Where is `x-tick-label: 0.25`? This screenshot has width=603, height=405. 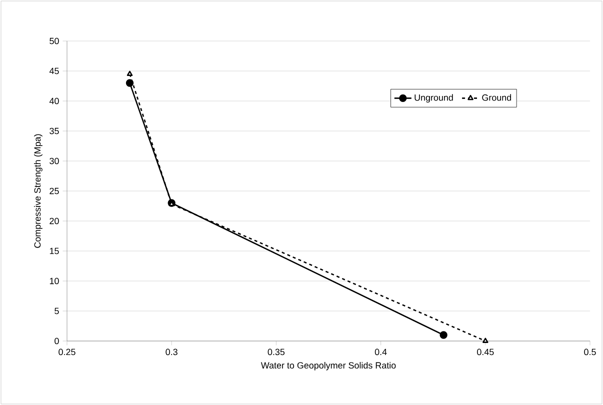 x-tick-label: 0.25 is located at coordinates (67, 352).